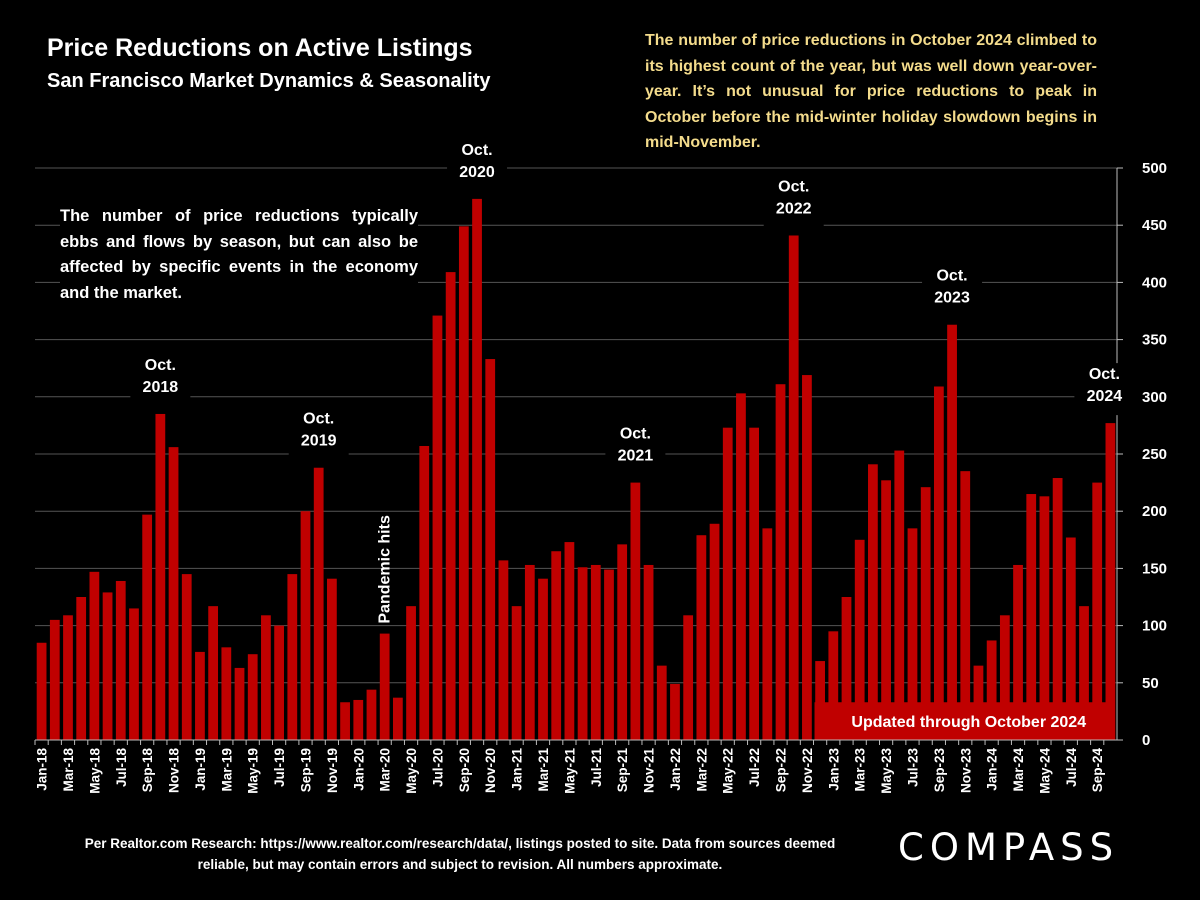 The height and width of the screenshot is (900, 1200). Describe the element at coordinates (318, 419) in the screenshot. I see `annotation-Oct-19: Oct.` at that location.